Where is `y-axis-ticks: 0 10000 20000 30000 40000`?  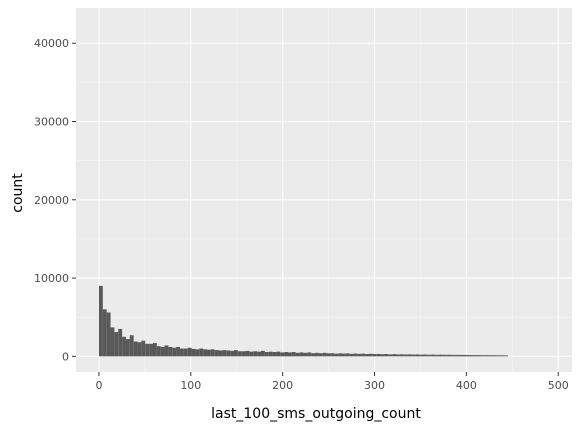
y-axis-ticks: 0 10000 20000 30000 40000 is located at coordinates (55, 200).